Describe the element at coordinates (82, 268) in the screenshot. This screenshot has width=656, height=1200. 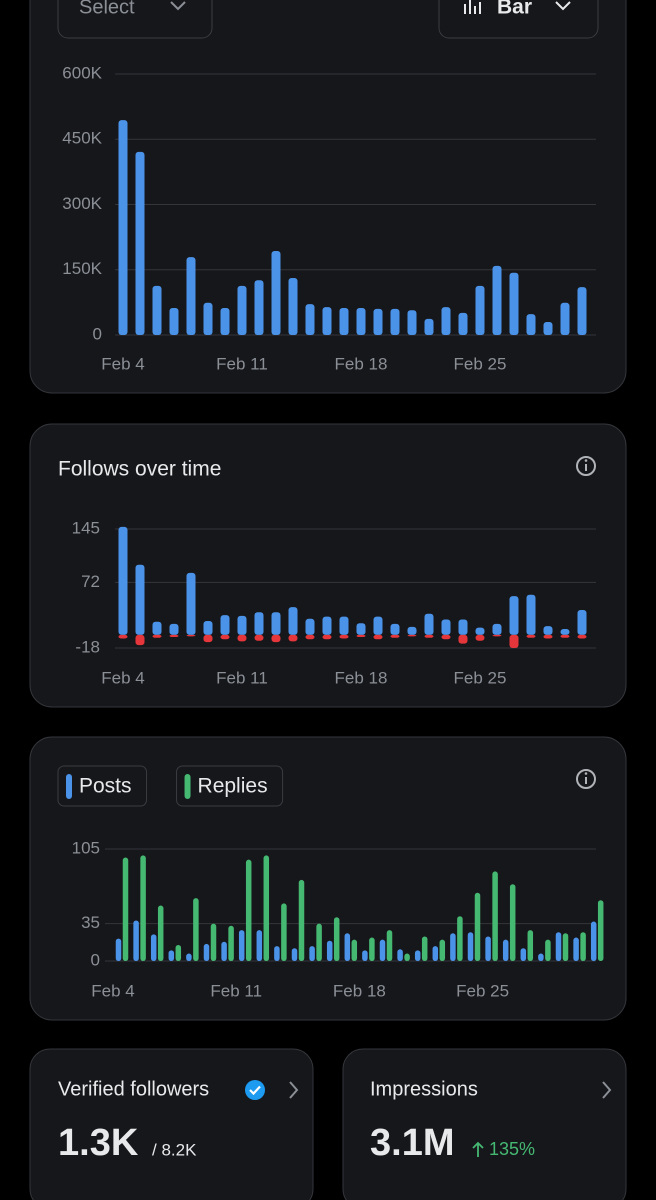
I see `y-tick-label: 150K` at that location.